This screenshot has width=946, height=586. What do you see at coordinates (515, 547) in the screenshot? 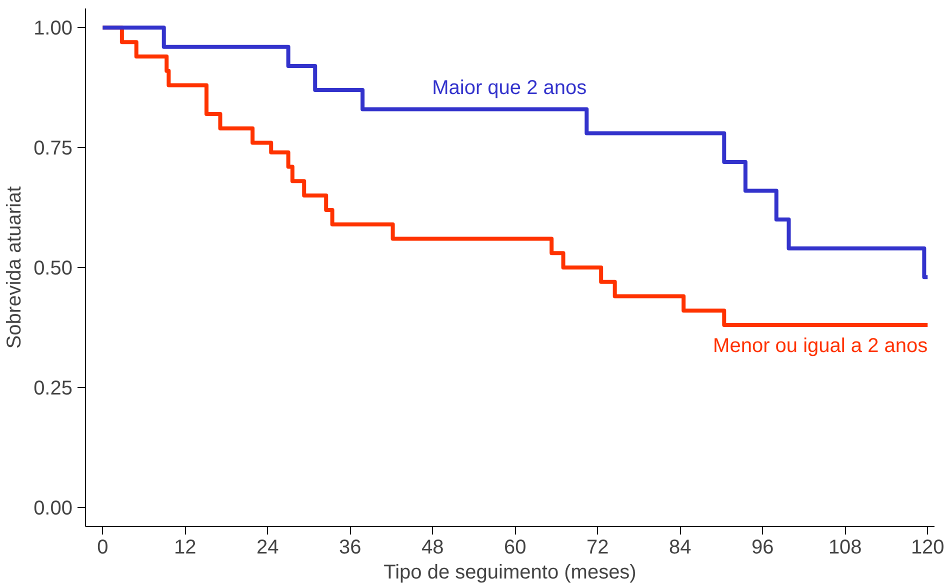
I see `x-tick-label: 60` at bounding box center [515, 547].